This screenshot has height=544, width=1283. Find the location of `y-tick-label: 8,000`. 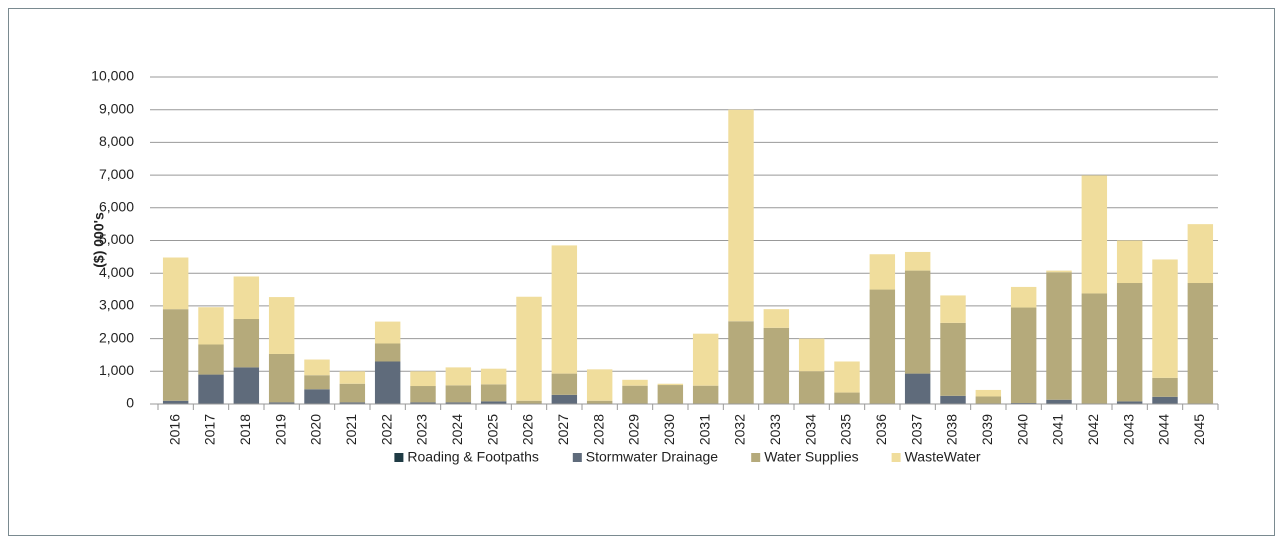

y-tick-label: 8,000 is located at coordinates (116, 141).